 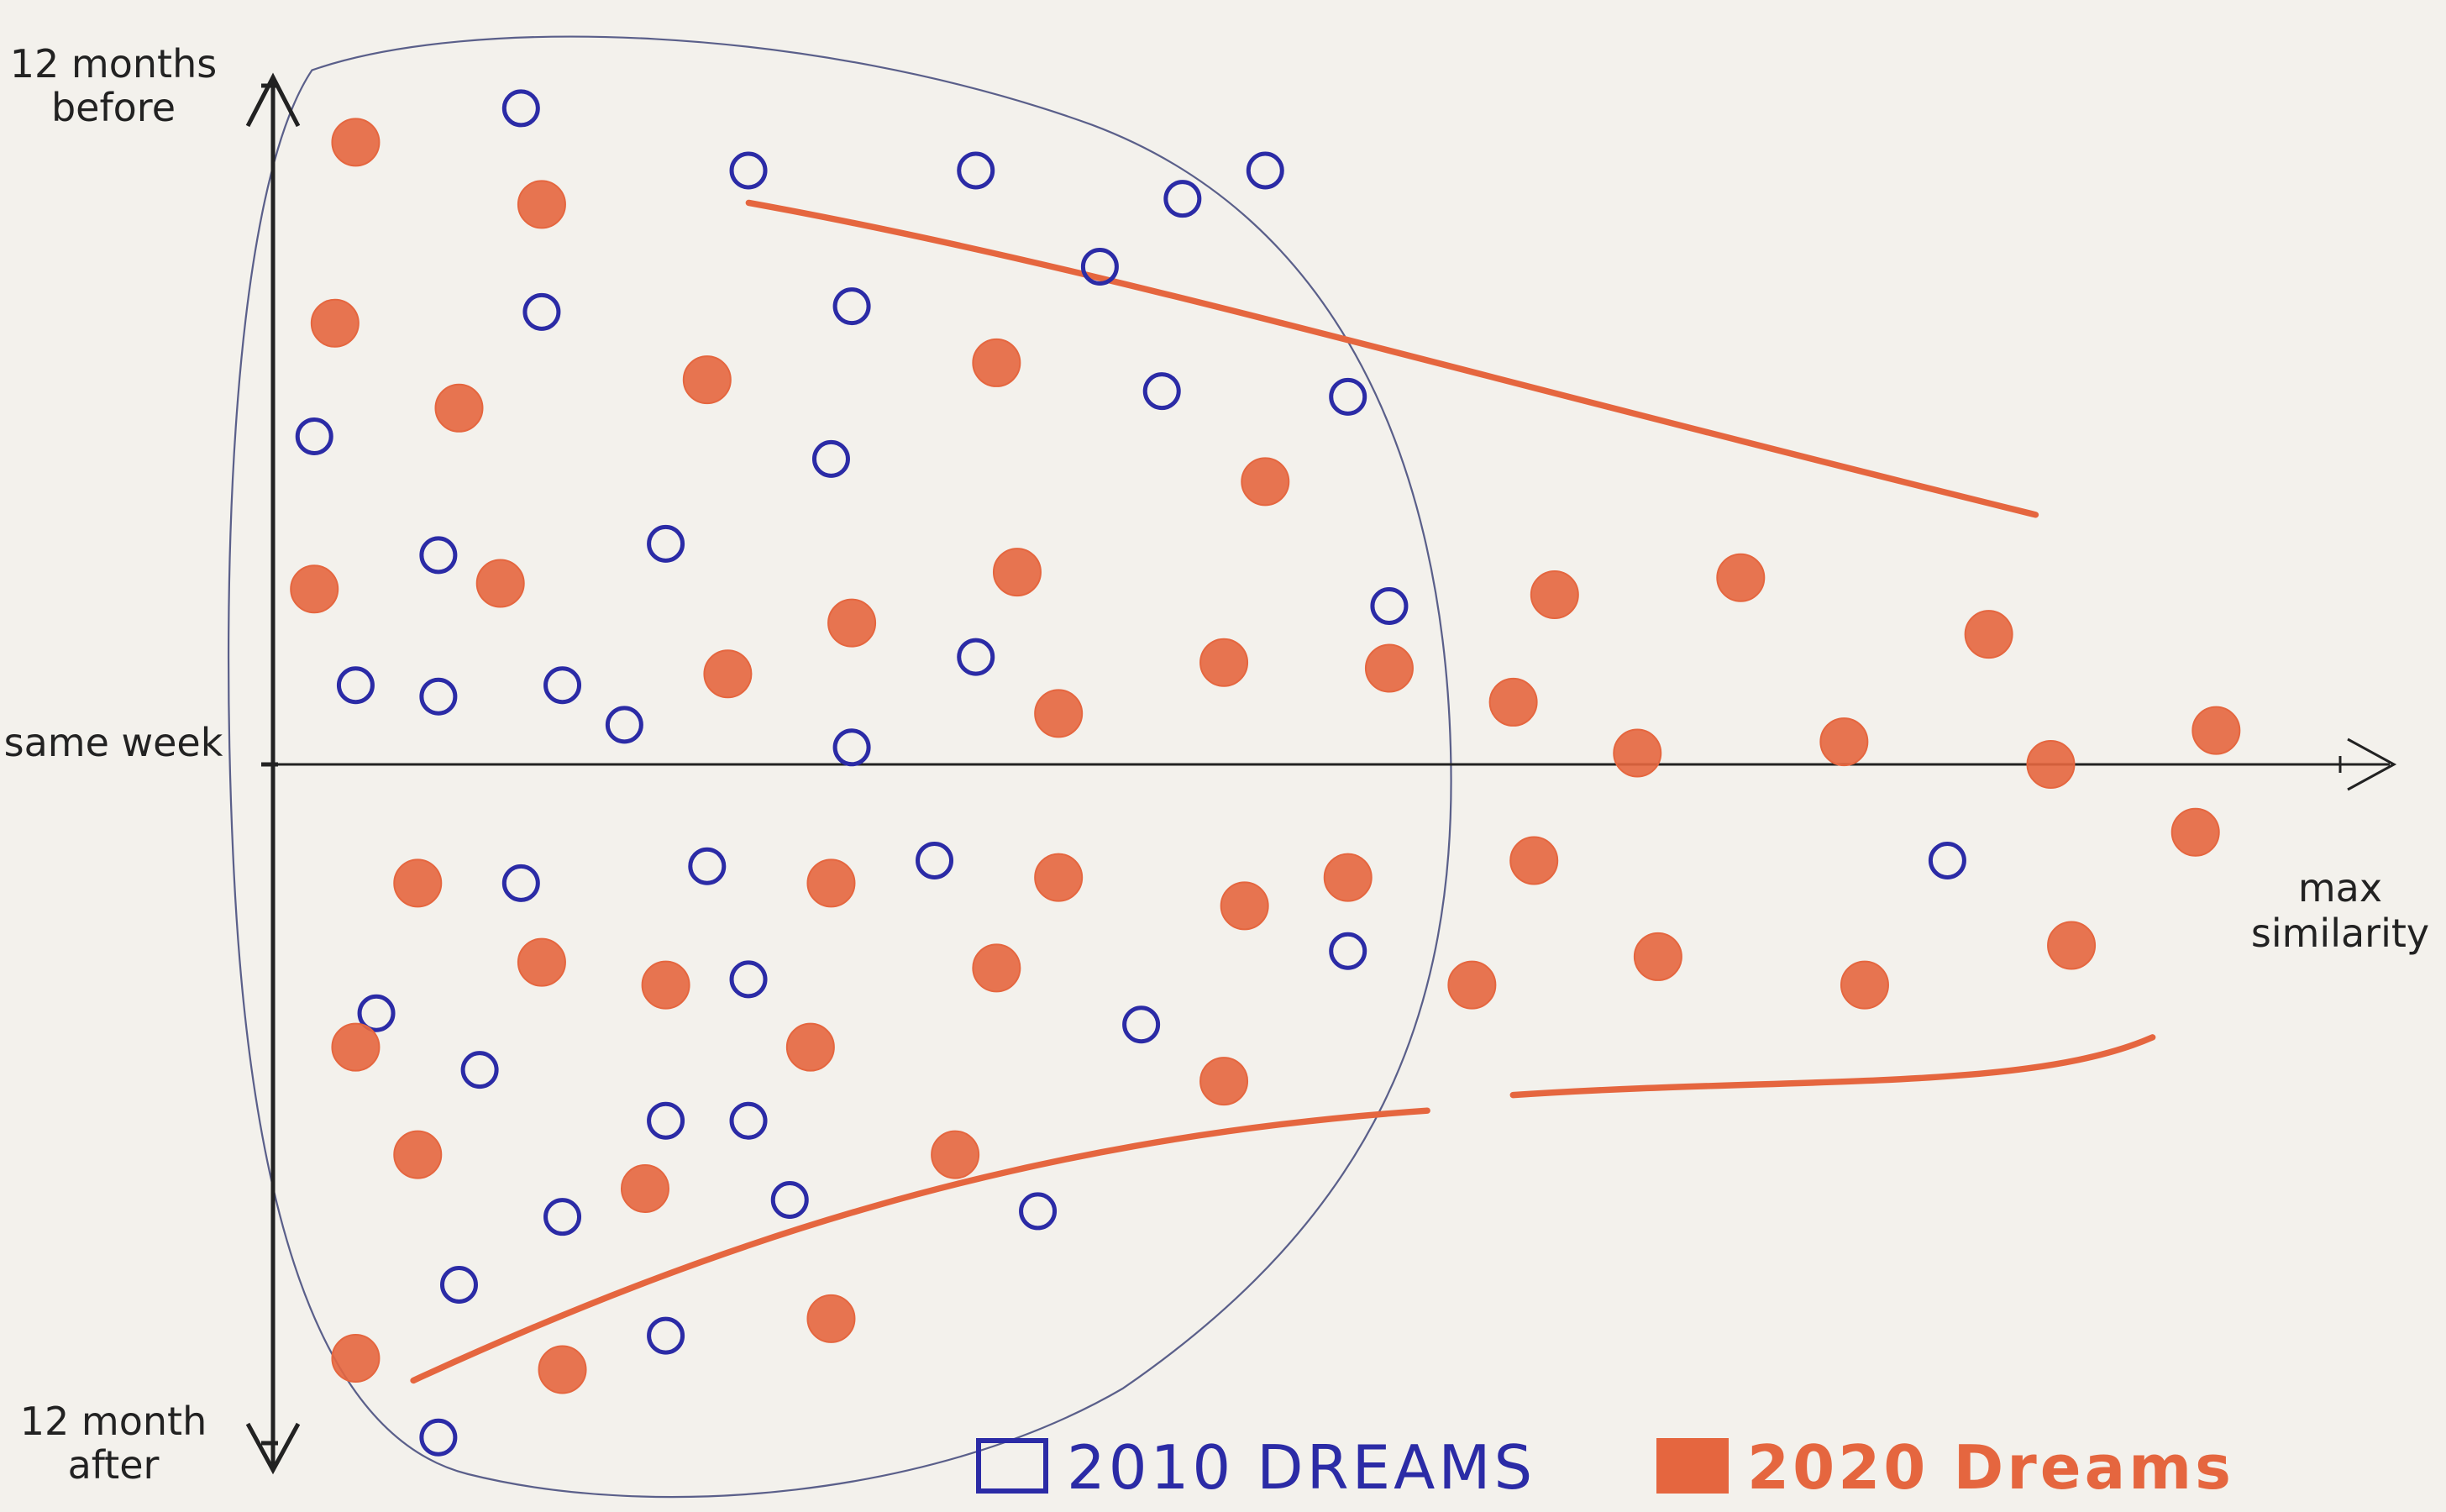 What do you see at coordinates (1301, 1467) in the screenshot?
I see `legend-label: 2010 DREAMS` at bounding box center [1301, 1467].